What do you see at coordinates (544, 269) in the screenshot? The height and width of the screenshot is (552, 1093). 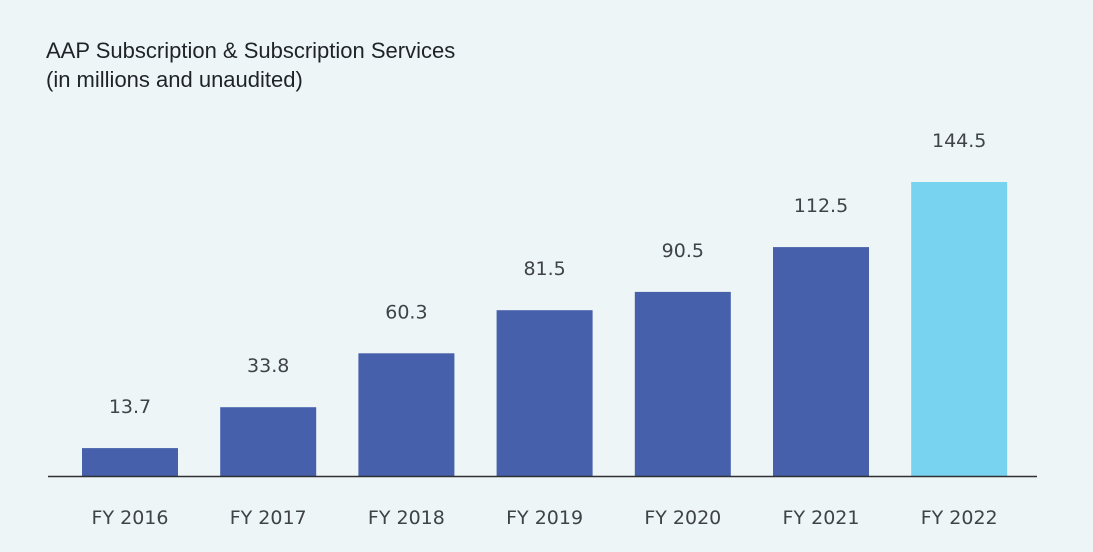 I see `value-label-fy-2019: 81.5` at bounding box center [544, 269].